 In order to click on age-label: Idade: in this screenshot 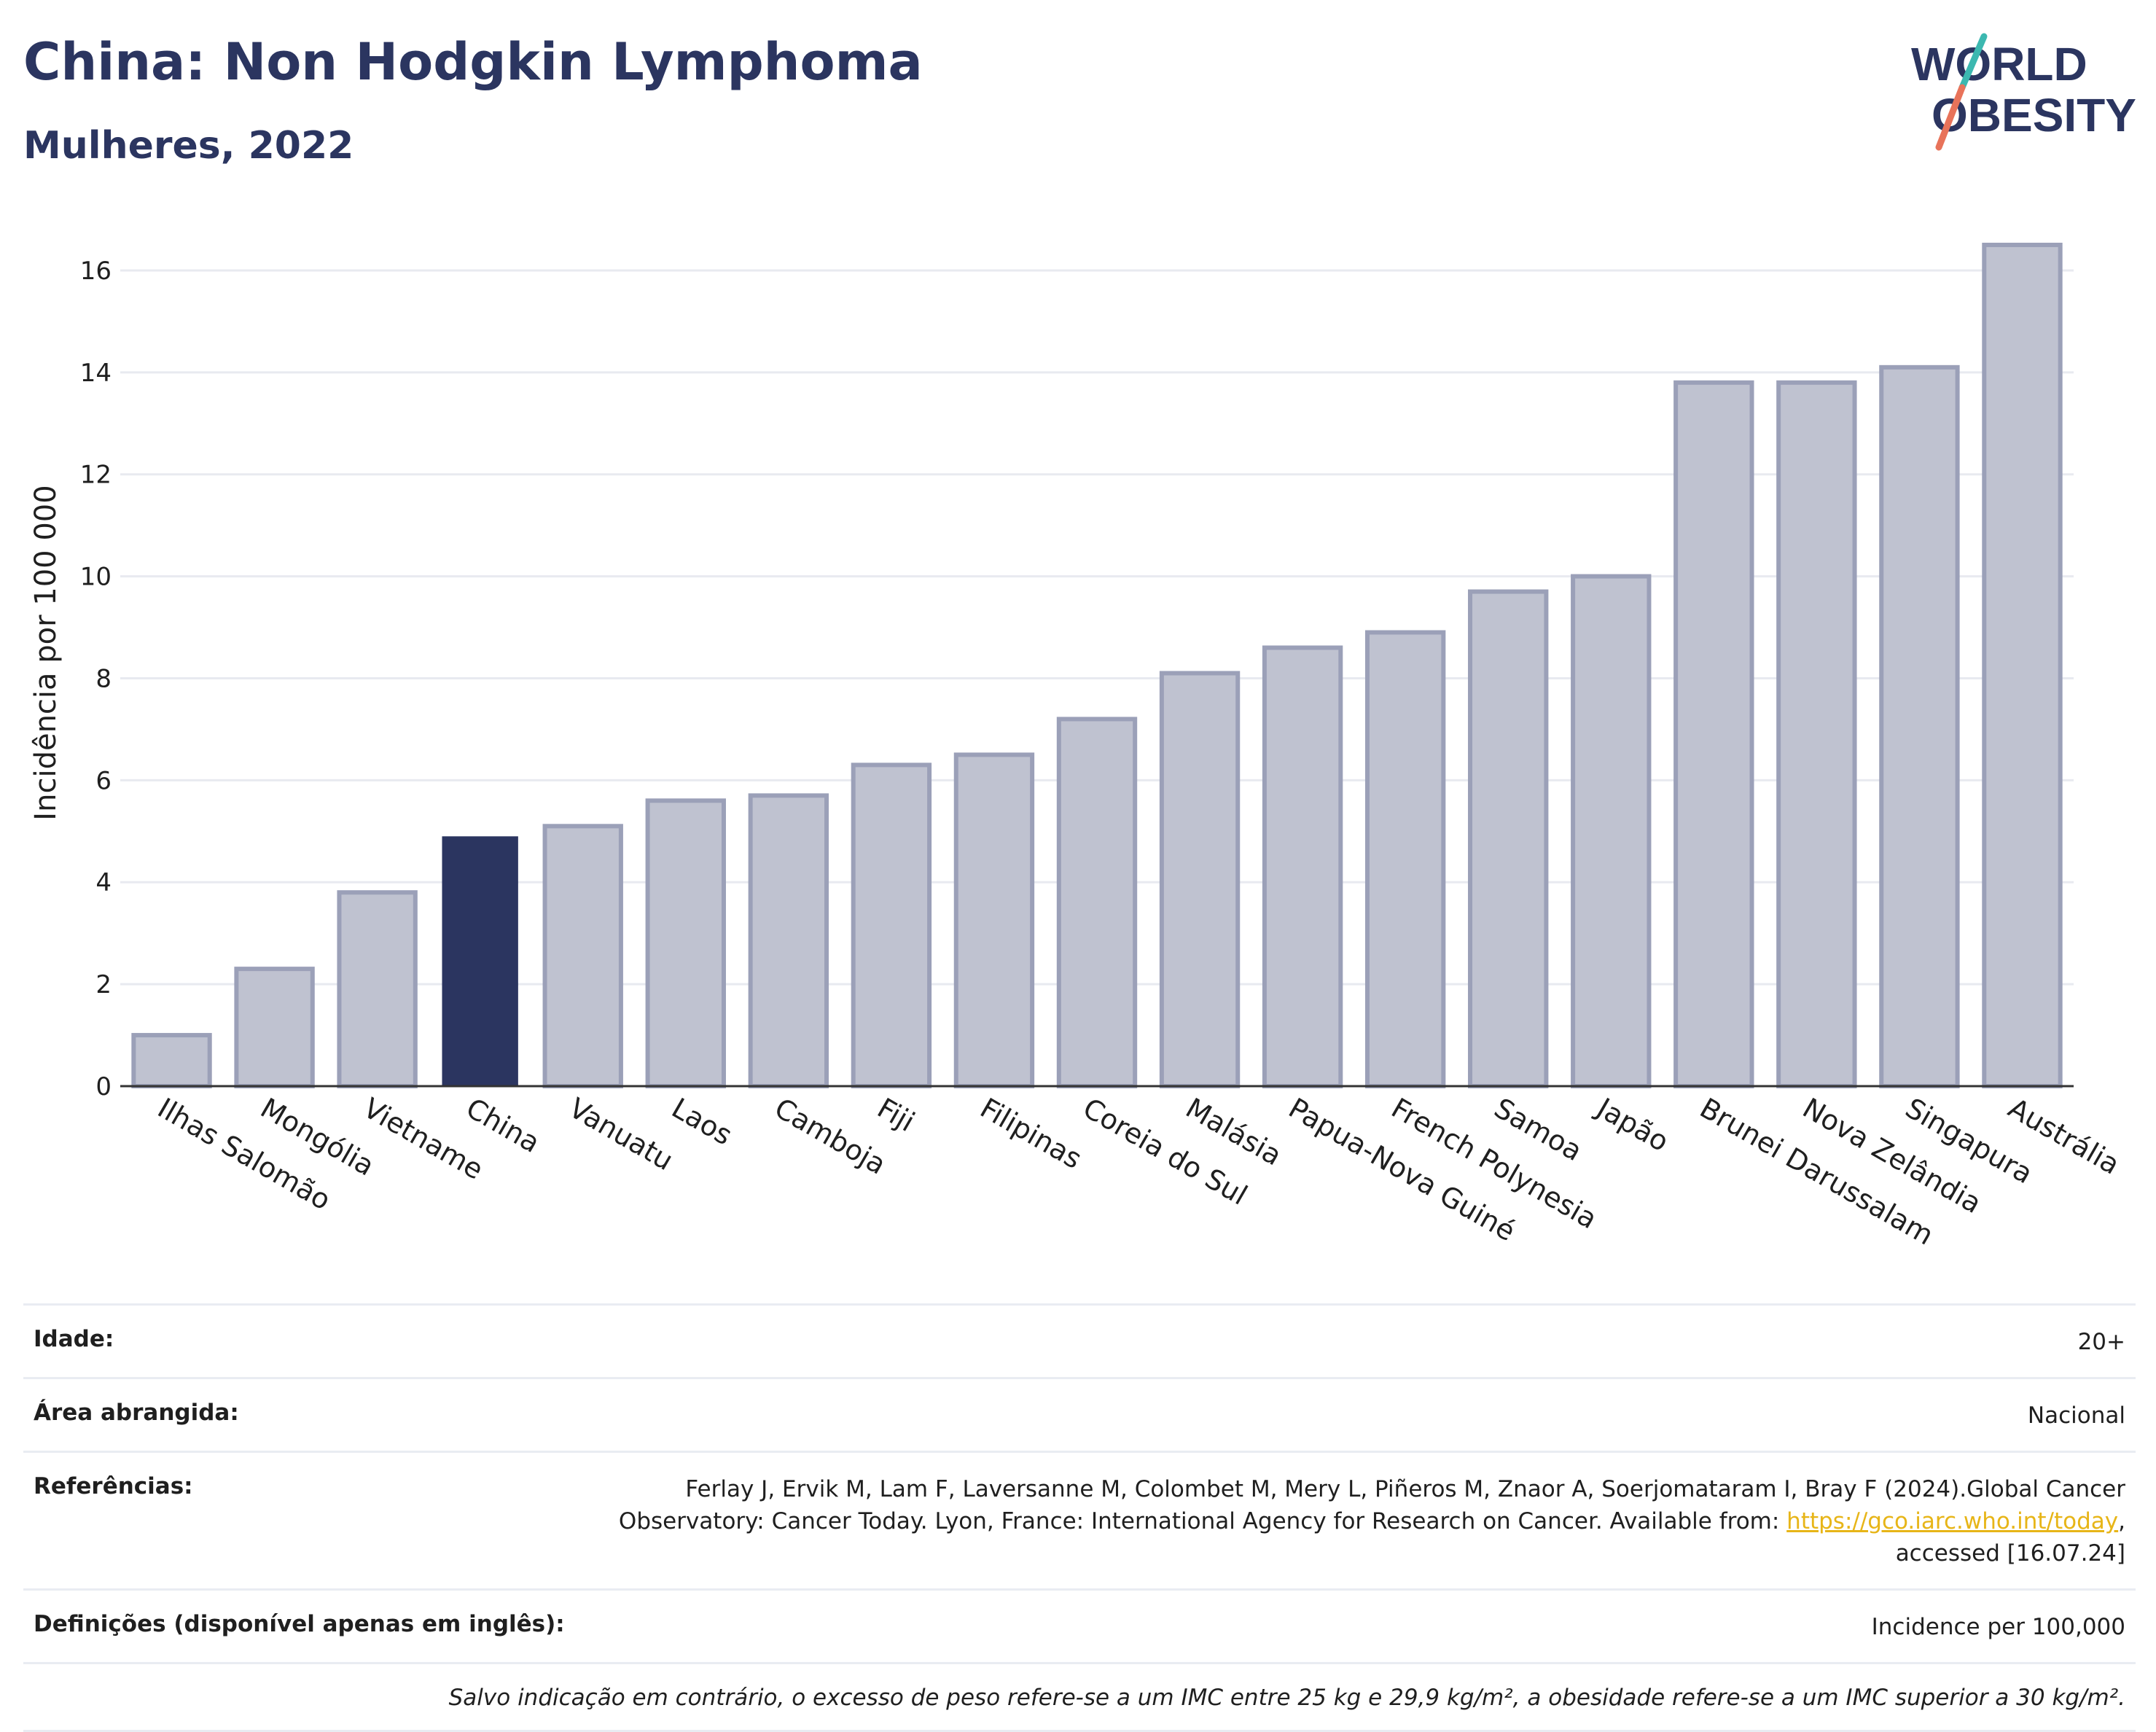, I will do `click(74, 1339)`.